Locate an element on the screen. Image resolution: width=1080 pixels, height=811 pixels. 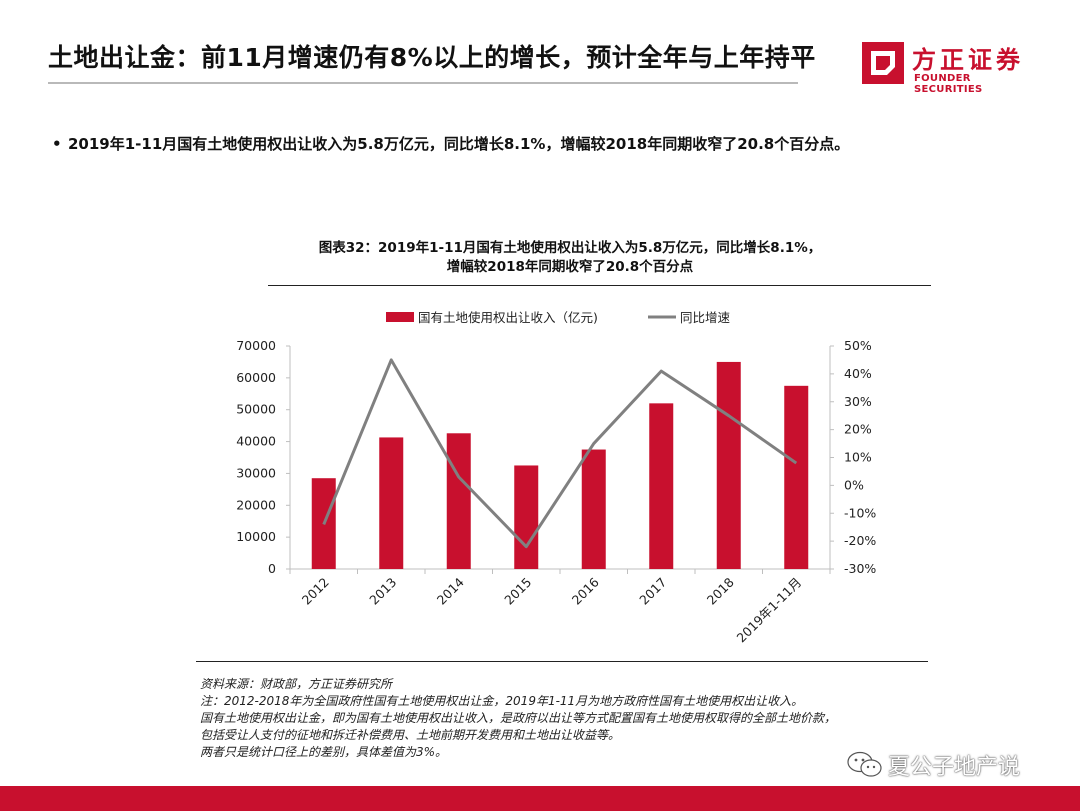
line-series is located at coordinates (560, 453).